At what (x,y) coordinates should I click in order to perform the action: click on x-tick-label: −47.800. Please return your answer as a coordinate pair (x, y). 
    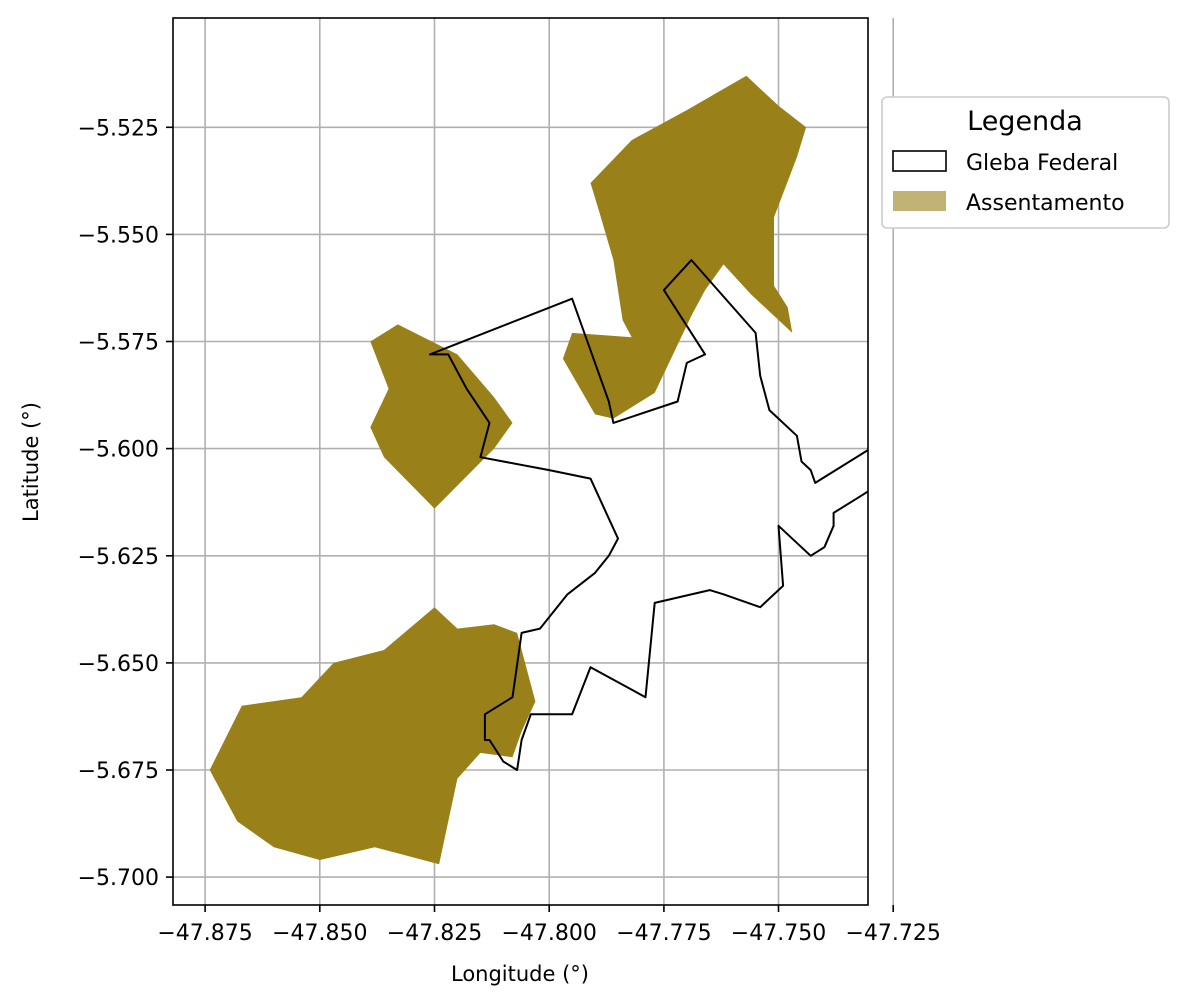
    Looking at the image, I should click on (548, 933).